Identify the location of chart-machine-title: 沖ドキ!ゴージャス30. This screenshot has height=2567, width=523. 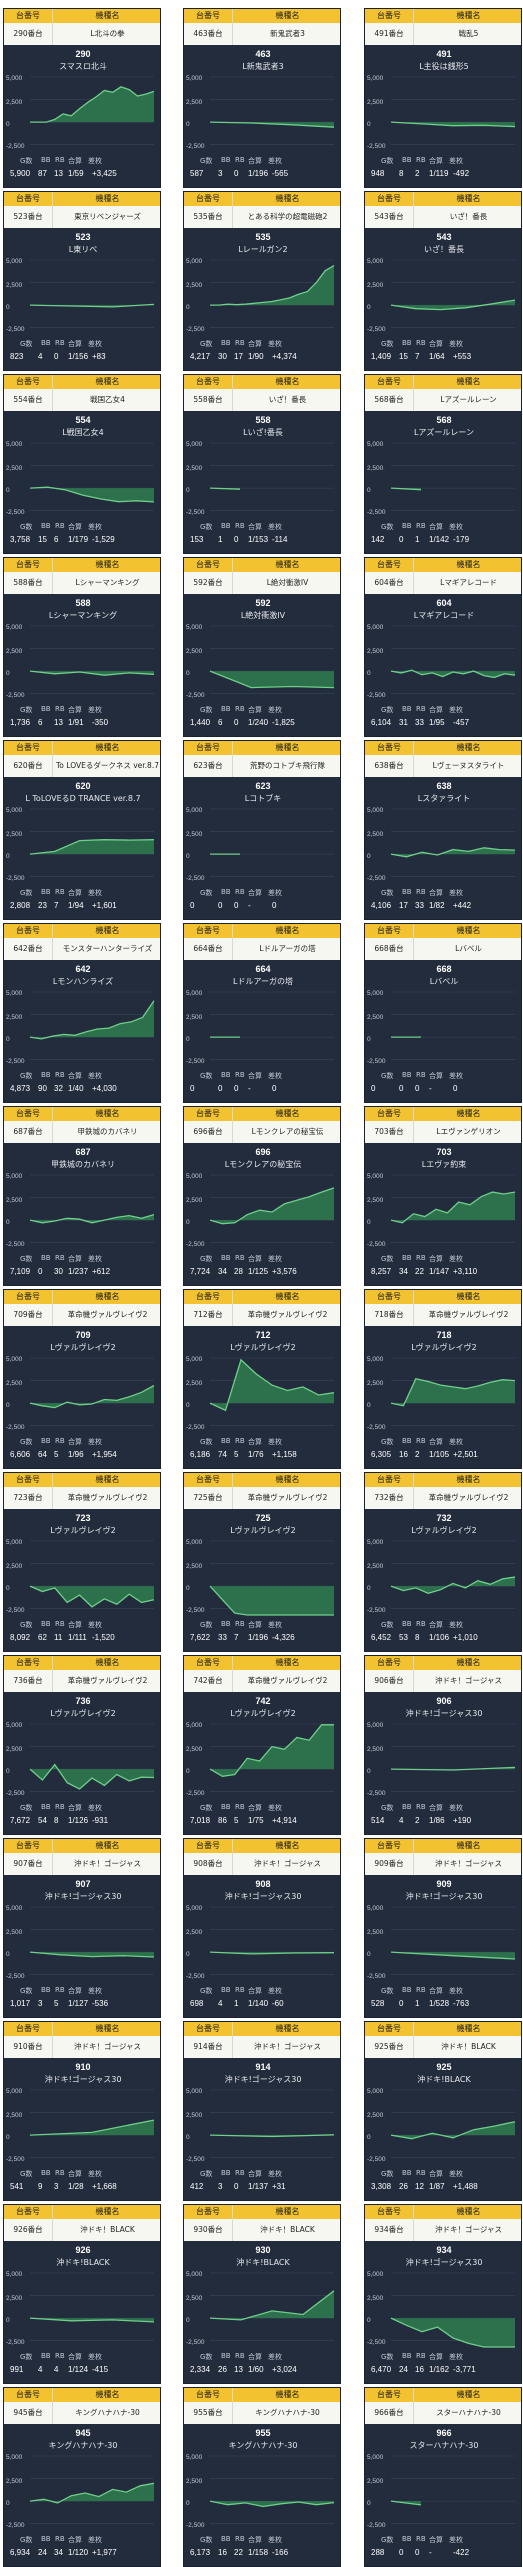
(443, 1713).